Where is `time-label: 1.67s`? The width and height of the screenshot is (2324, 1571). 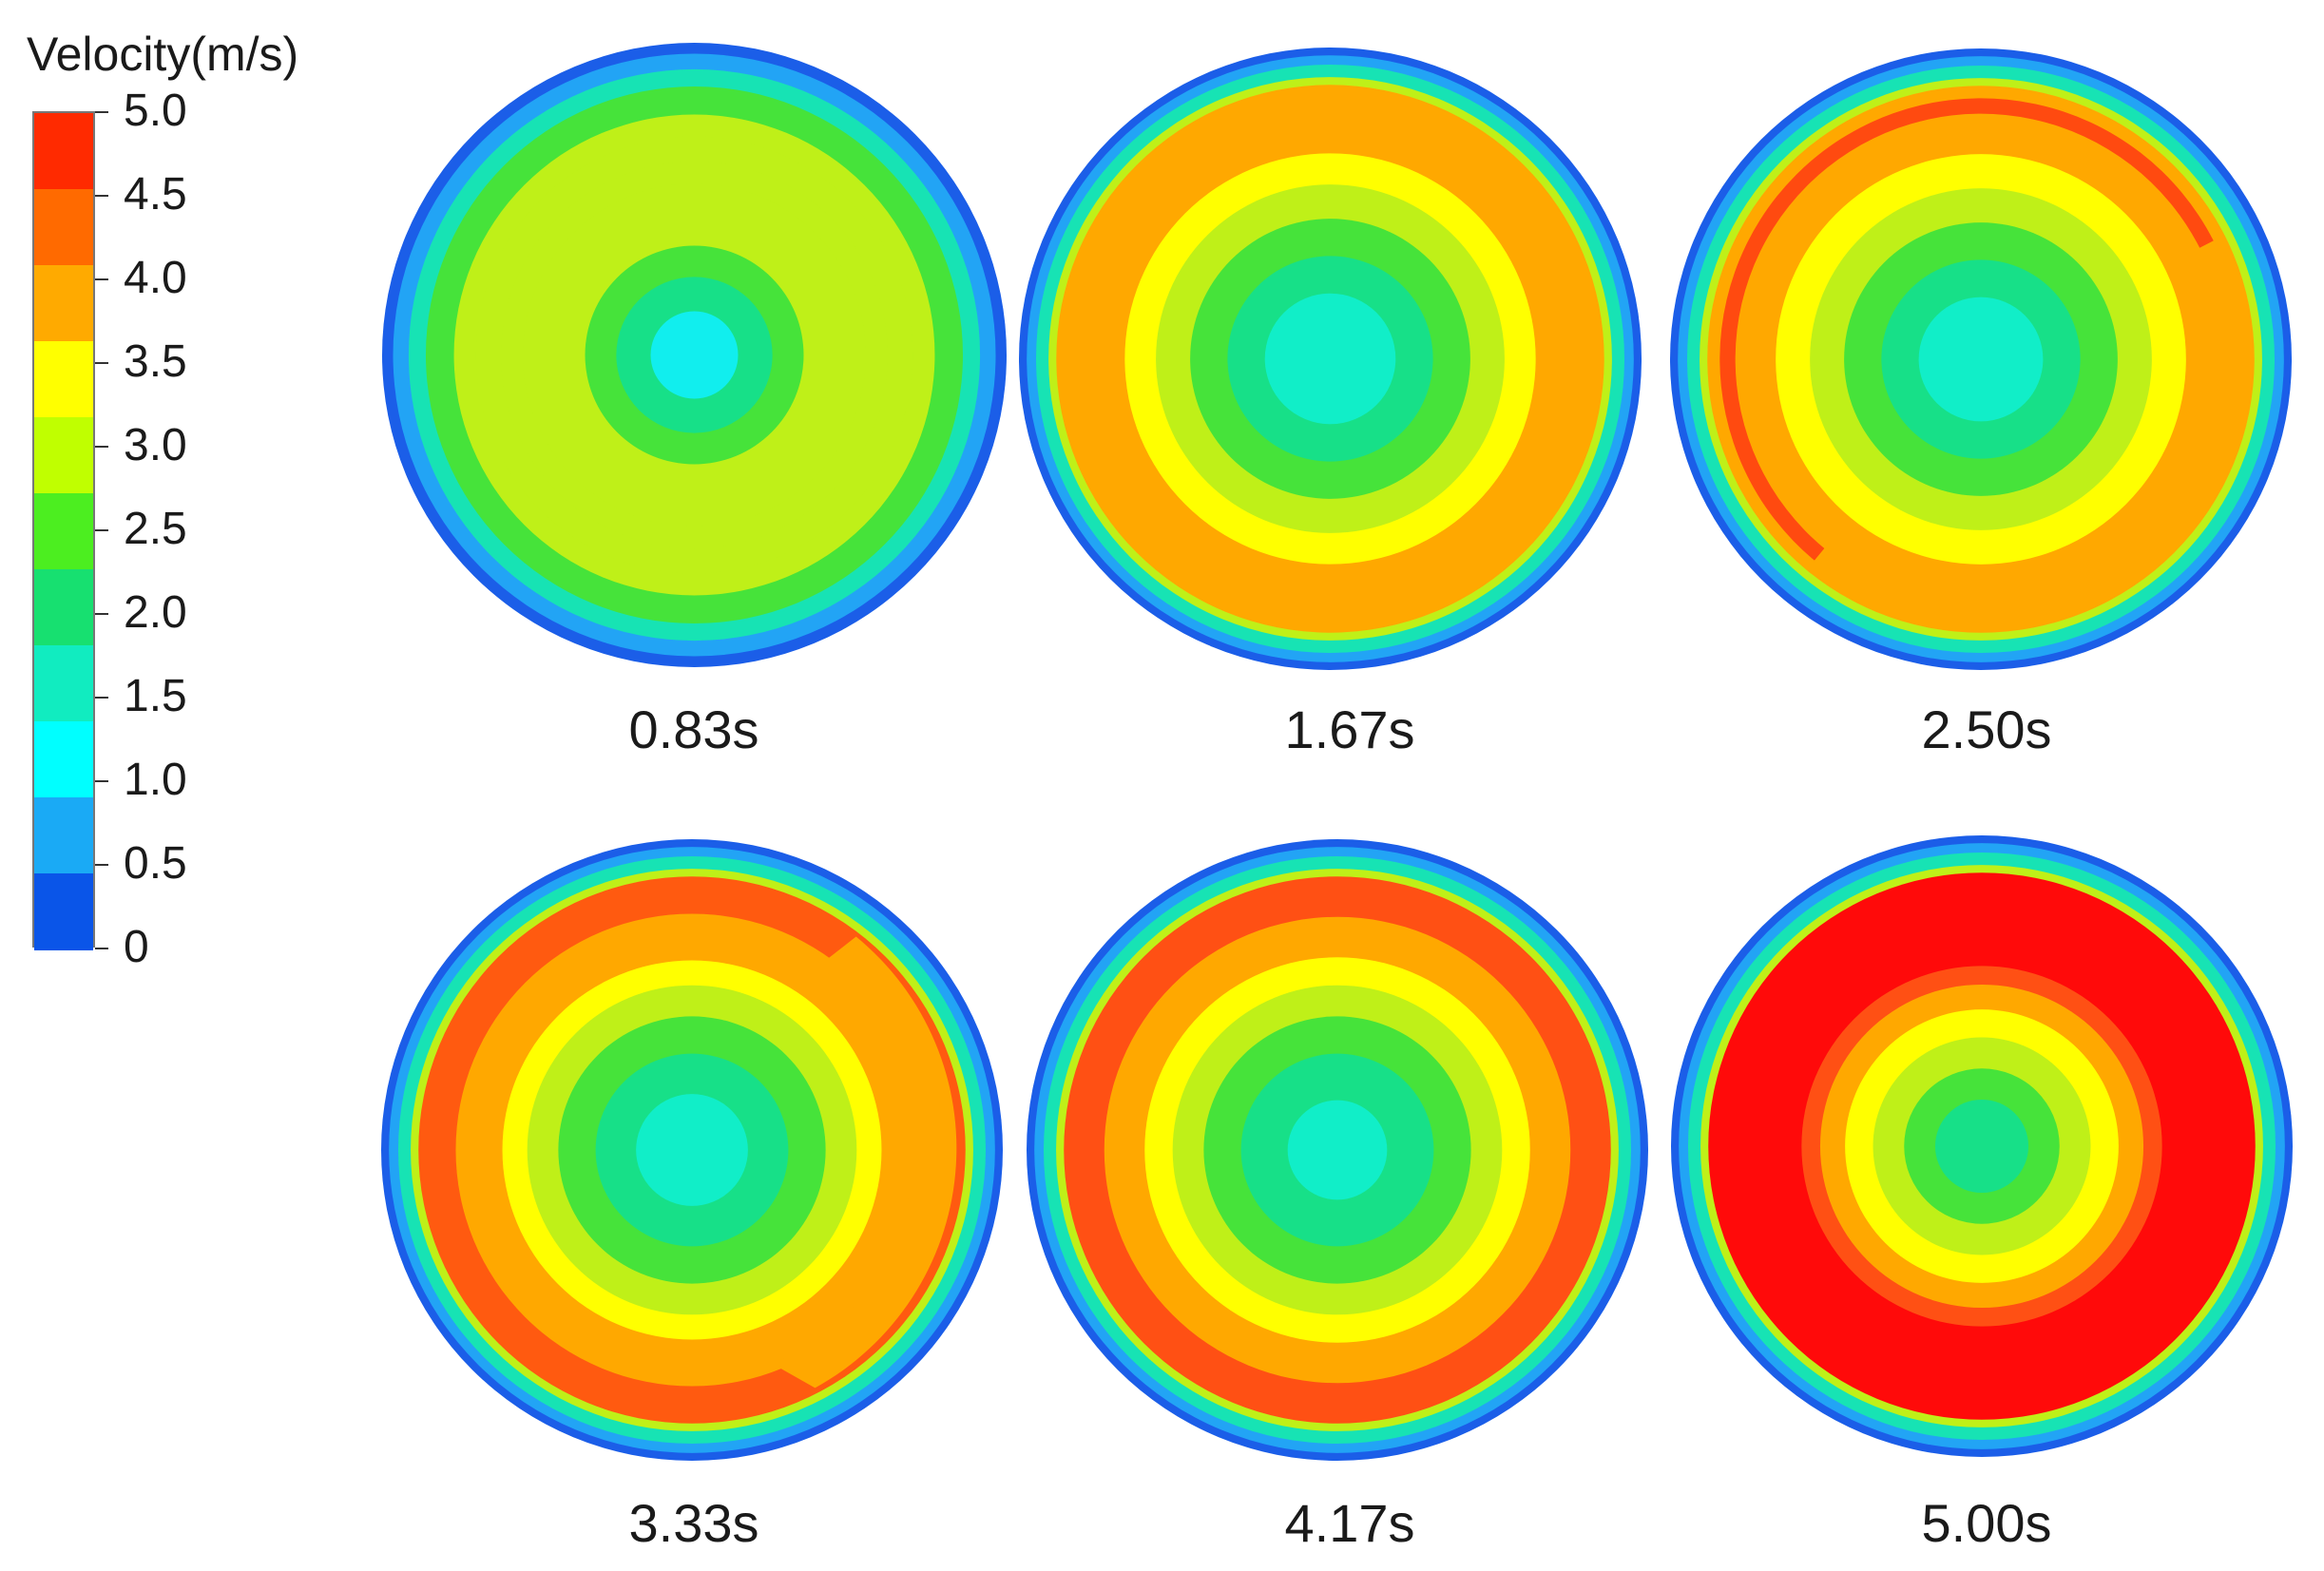
time-label: 1.67s is located at coordinates (1349, 729).